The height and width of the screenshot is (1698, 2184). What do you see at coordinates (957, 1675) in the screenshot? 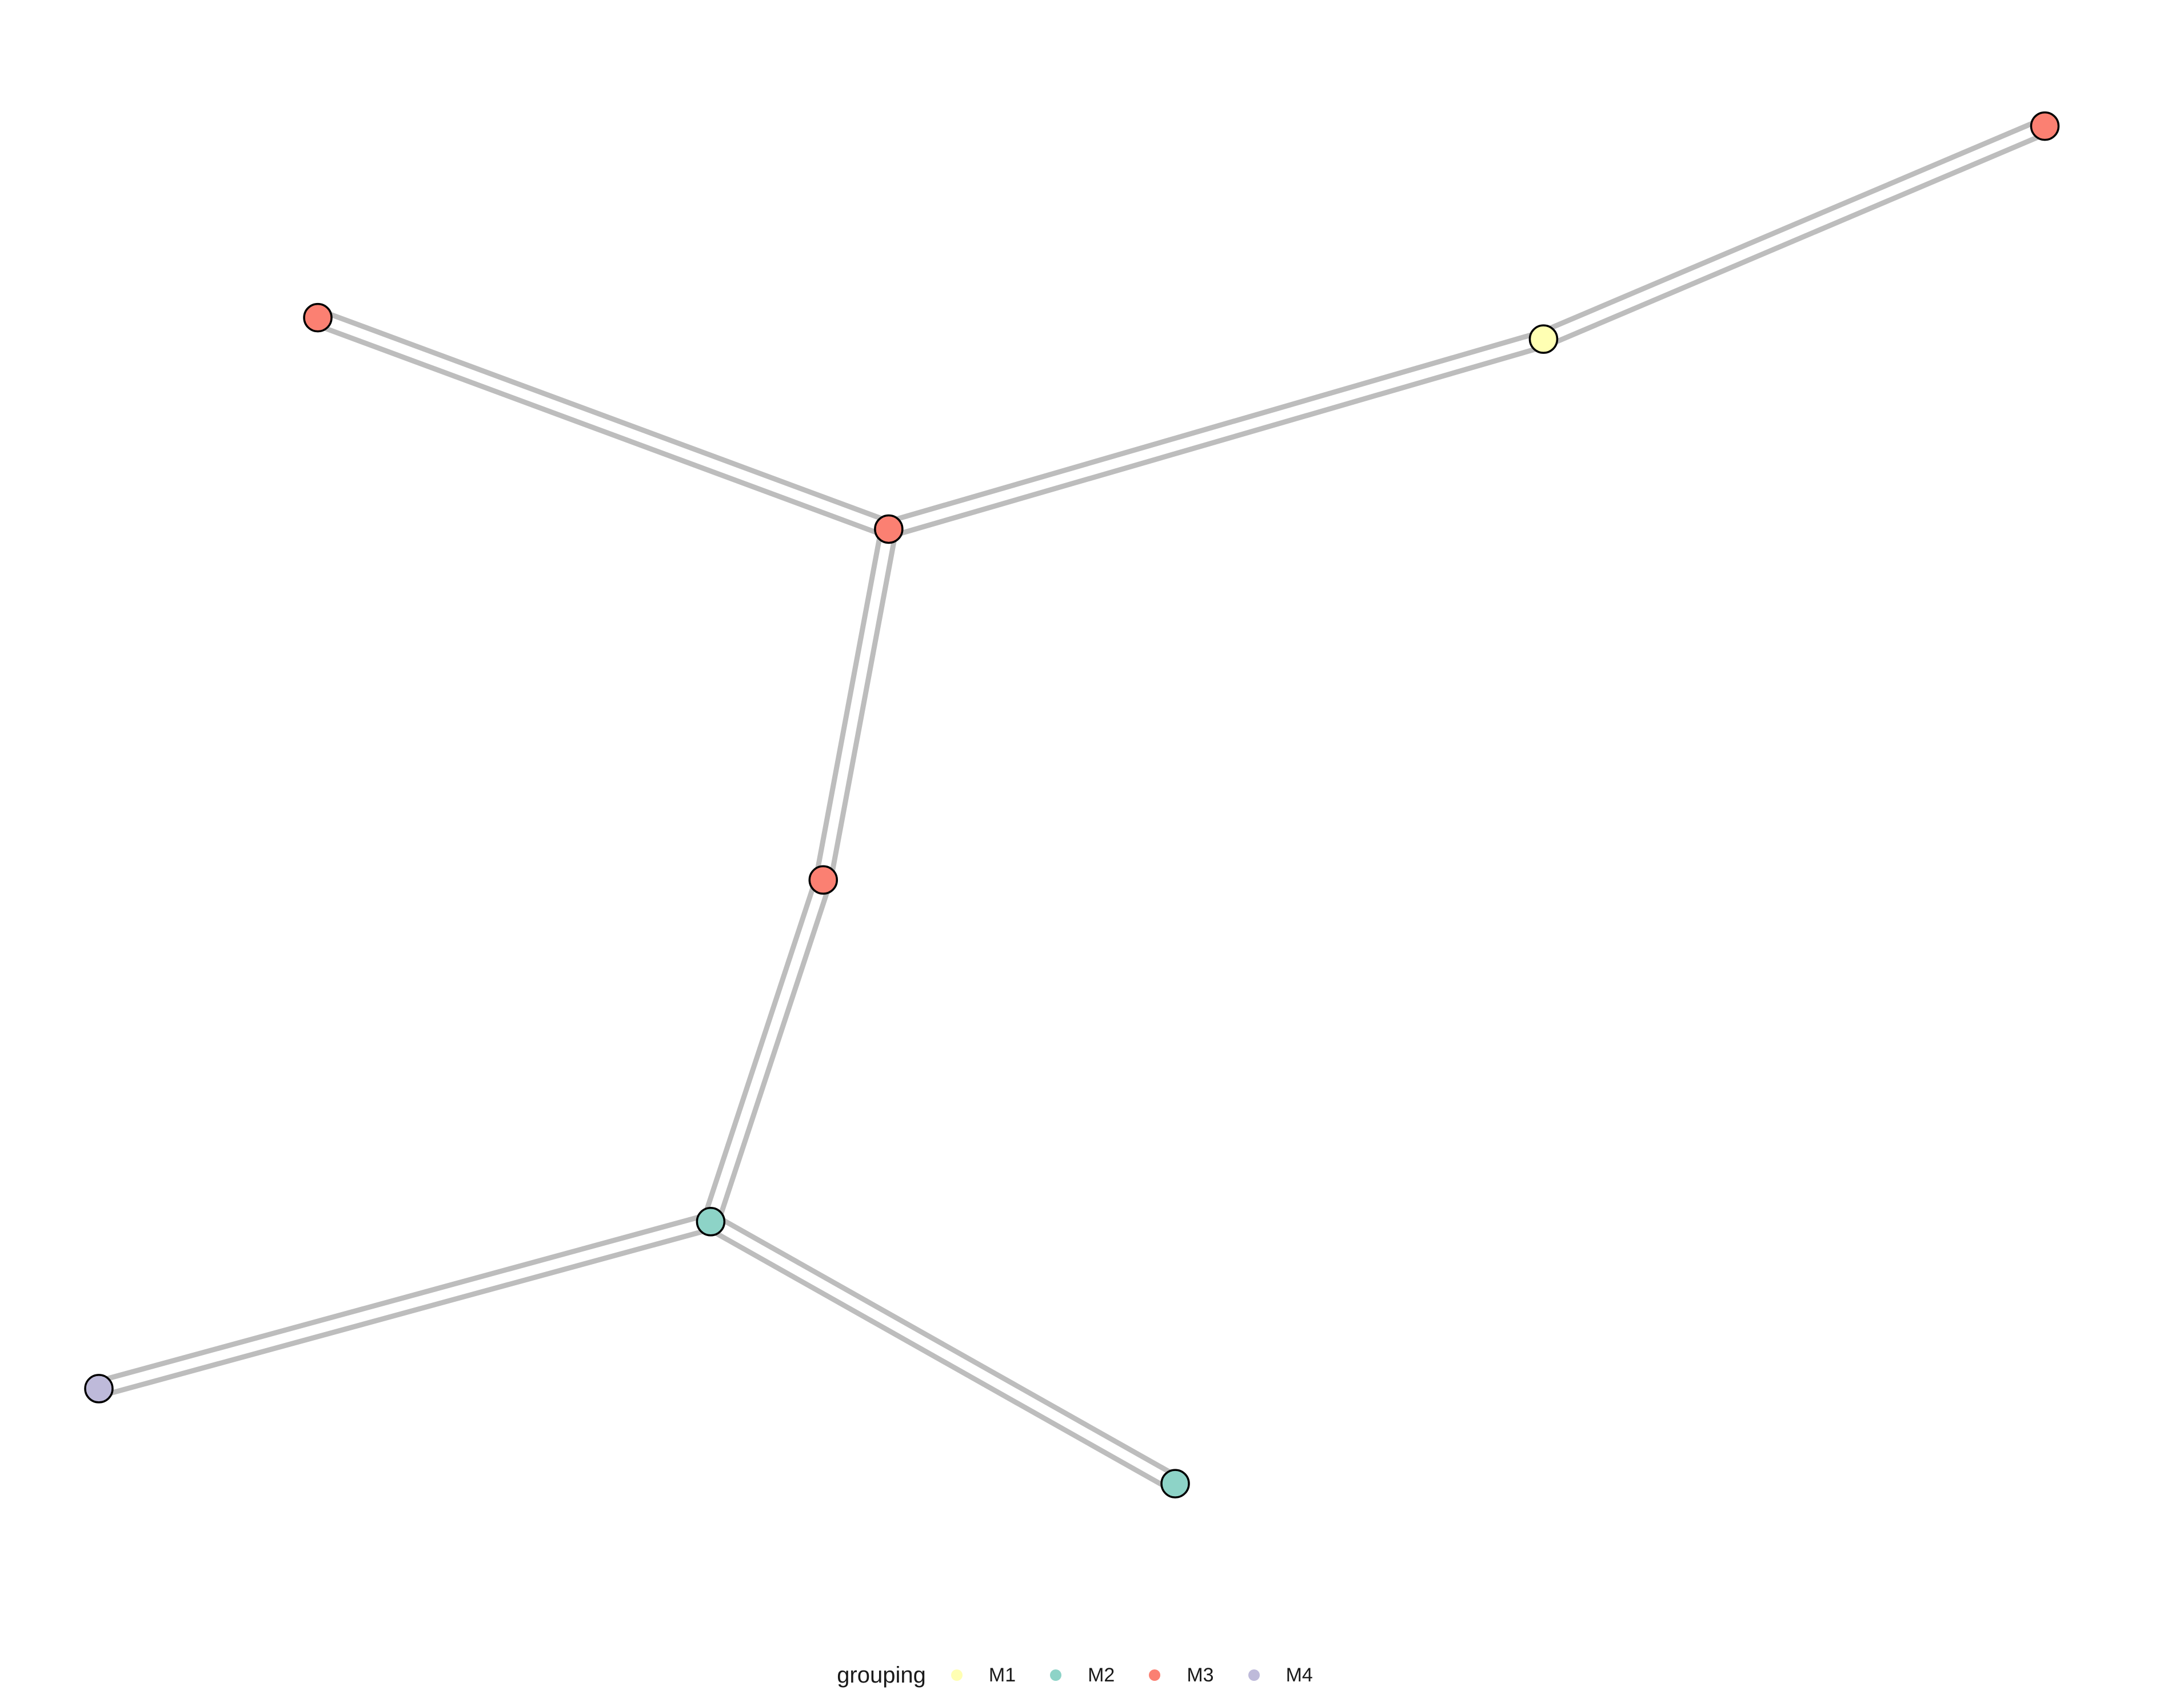
I see `legend-key-m1` at bounding box center [957, 1675].